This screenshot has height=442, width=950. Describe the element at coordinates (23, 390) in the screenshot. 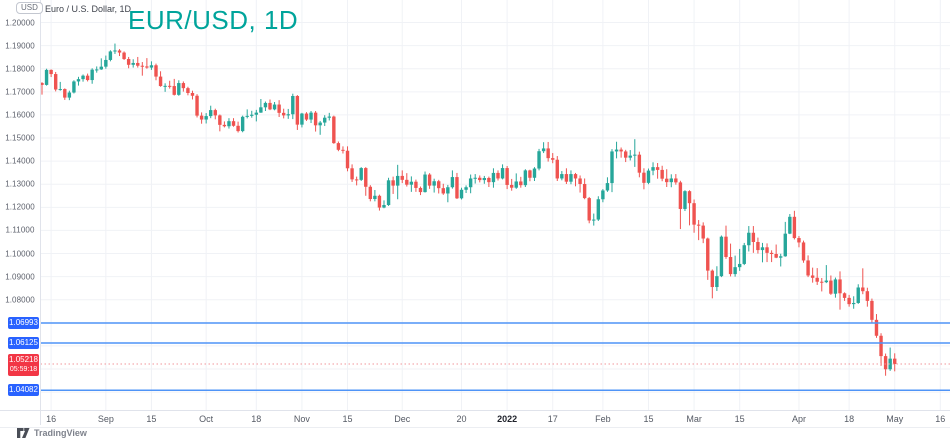

I see `level-price-badge: 1.04082` at that location.